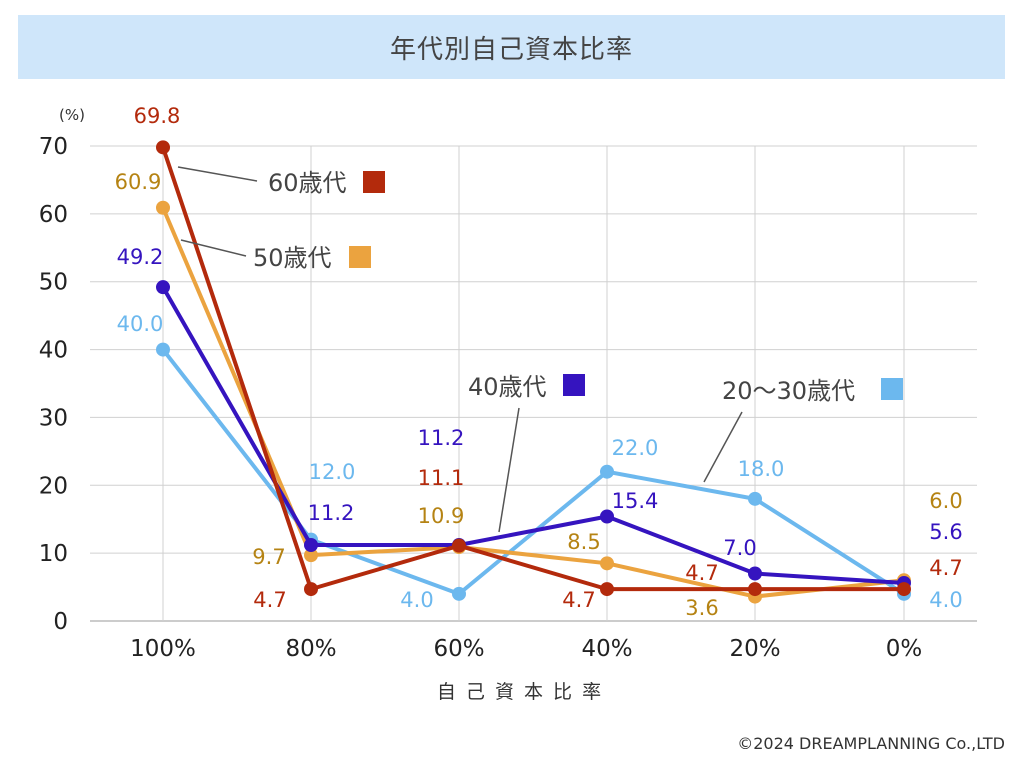 This screenshot has width=1024, height=768. What do you see at coordinates (458, 649) in the screenshot?
I see `x-tick-label: 60%` at bounding box center [458, 649].